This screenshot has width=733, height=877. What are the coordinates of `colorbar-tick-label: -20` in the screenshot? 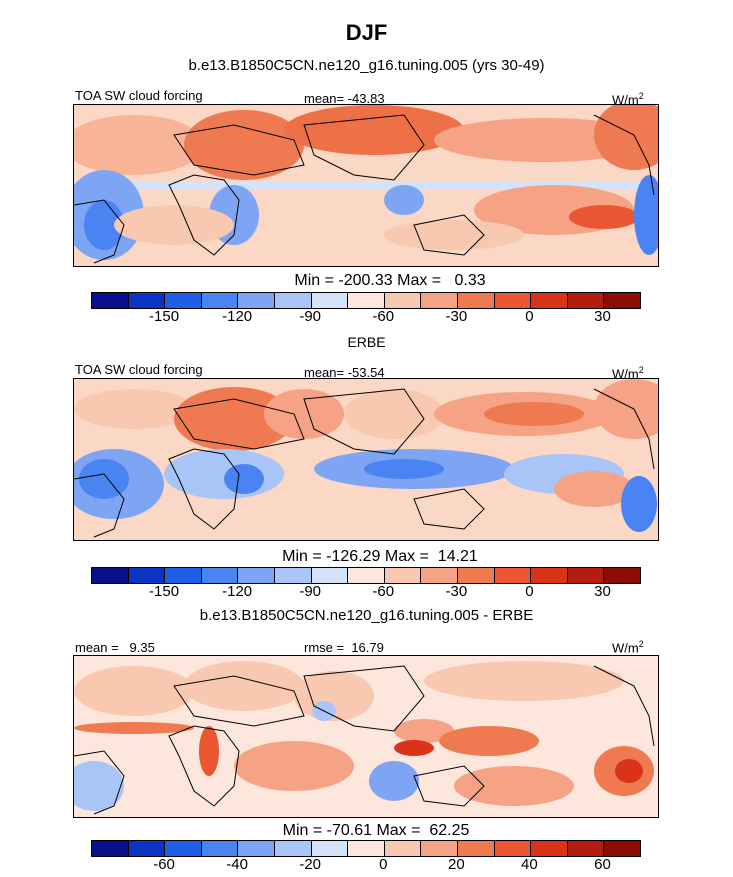 It's located at (310, 864).